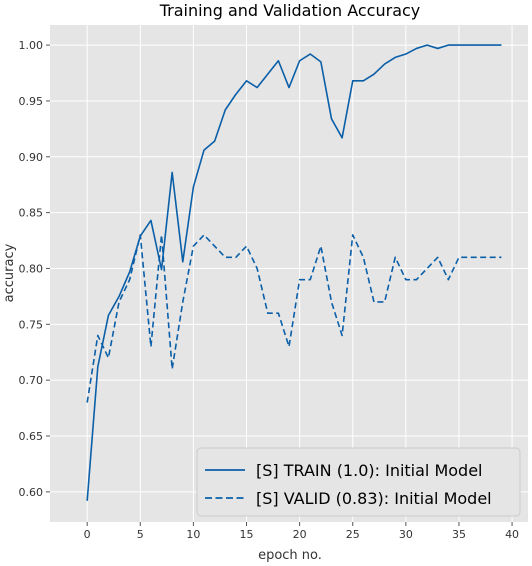 This screenshot has width=532, height=566. I want to click on y-tick-label: 0.75, so click(31, 324).